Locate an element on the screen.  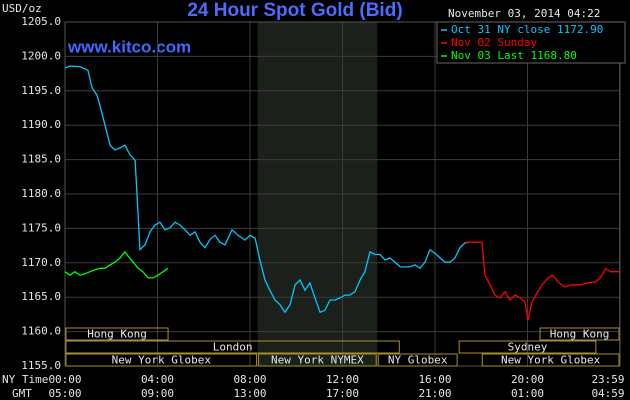
y-tick-label: 1160.0 is located at coordinates (41, 331).